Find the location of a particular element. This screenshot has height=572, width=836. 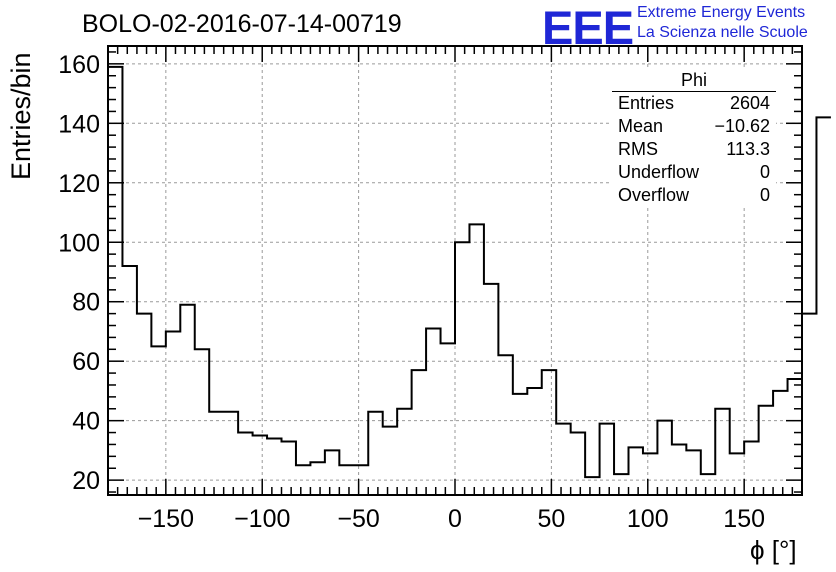

y-tick-labels: 20 40 60 80 100 120 140 160 is located at coordinates (79, 273).